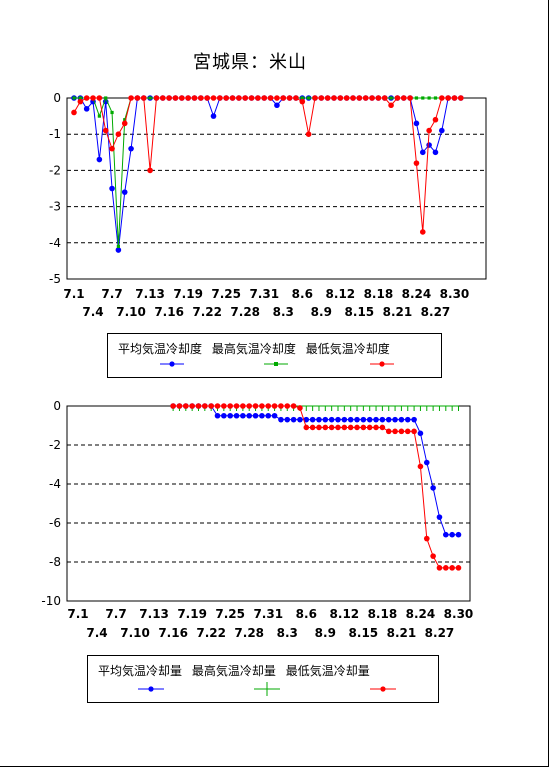 The image size is (550, 768). Describe the element at coordinates (383, 614) in the screenshot. I see `x-tick-label: 8.18` at that location.